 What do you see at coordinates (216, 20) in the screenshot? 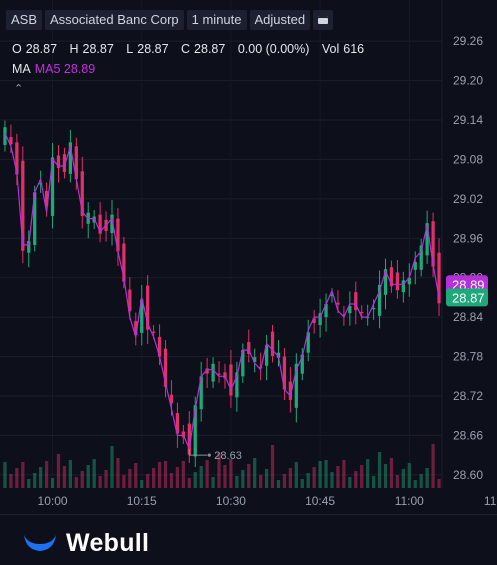
I see `interval-chip: 1 minute` at bounding box center [216, 20].